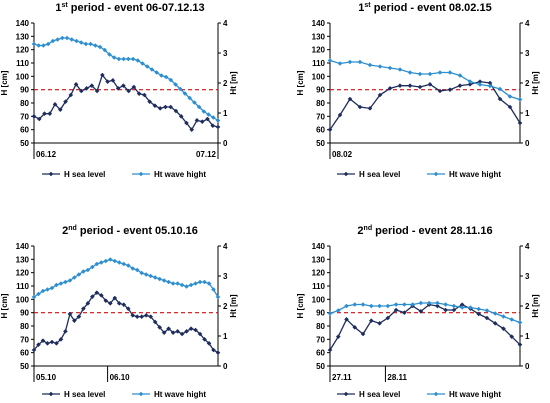  I want to click on chart-title-superscript: st, so click(367, 5).